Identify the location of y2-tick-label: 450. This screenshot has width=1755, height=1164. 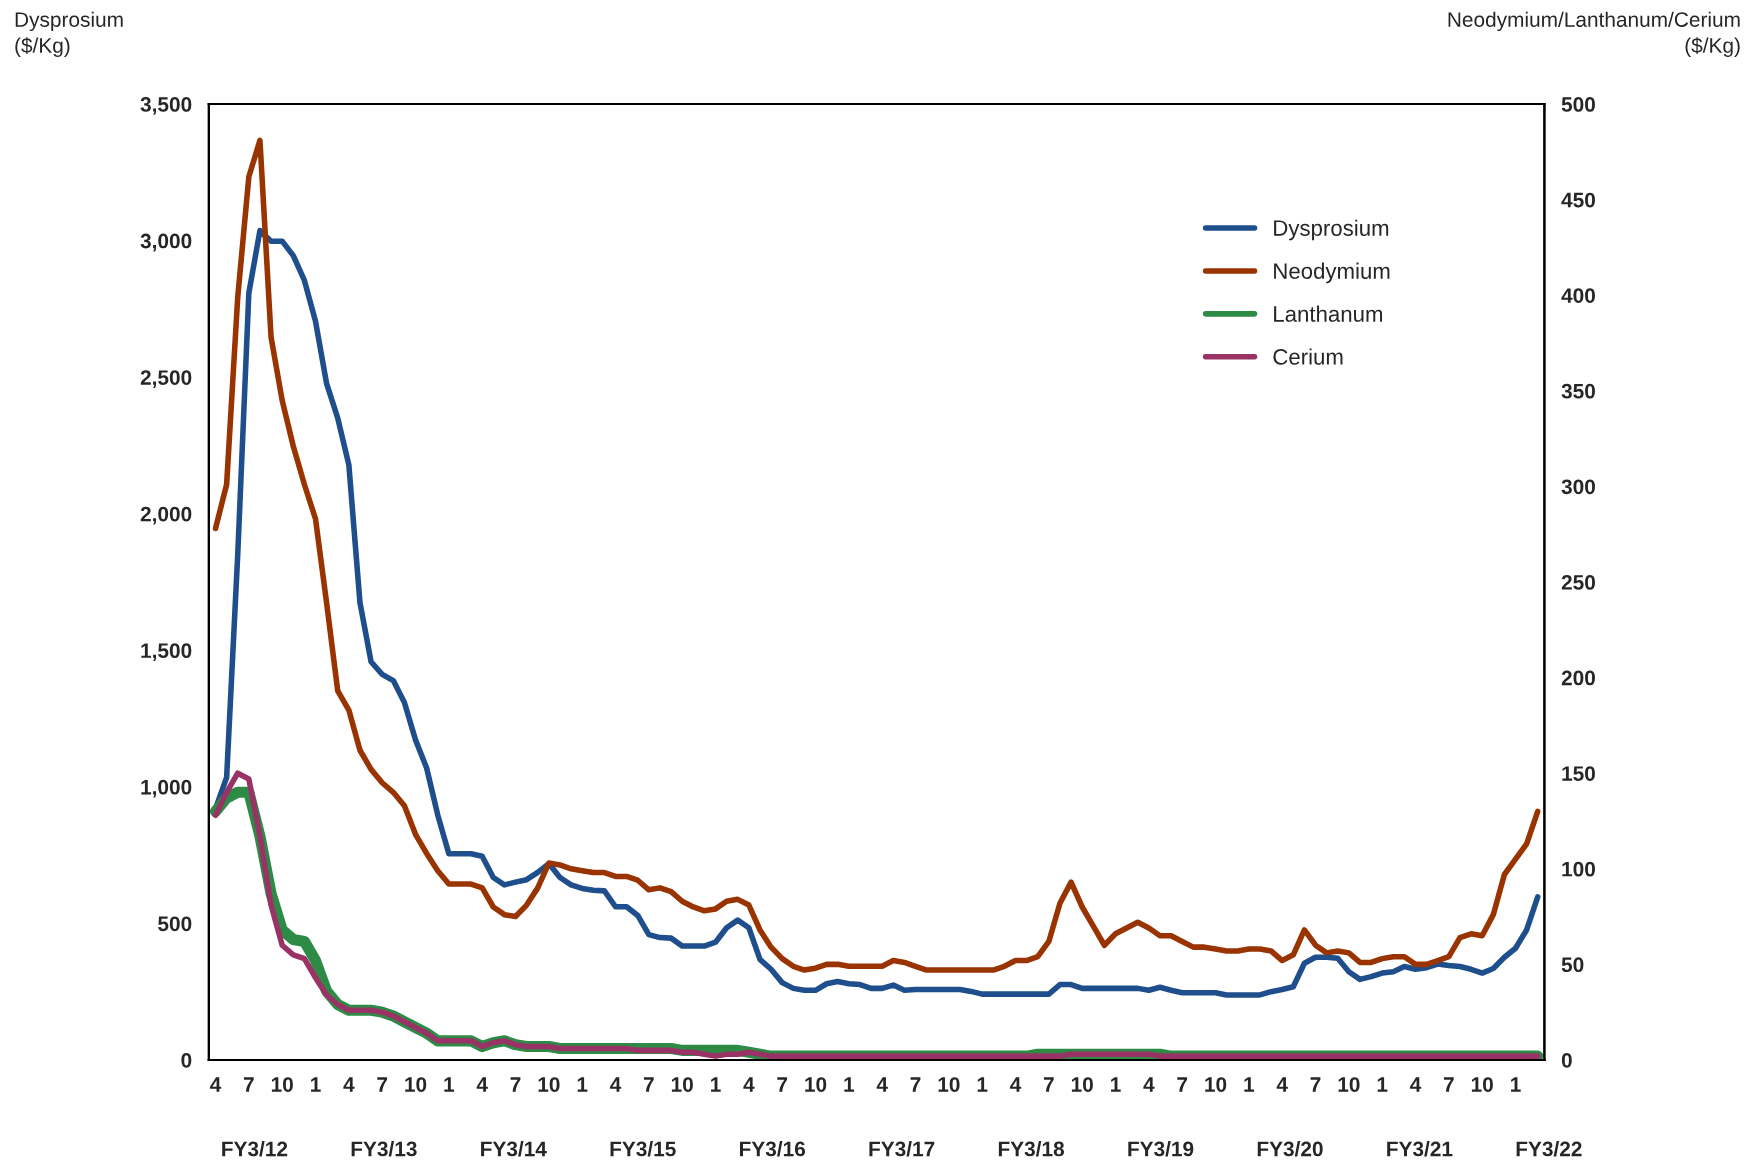
(1578, 200).